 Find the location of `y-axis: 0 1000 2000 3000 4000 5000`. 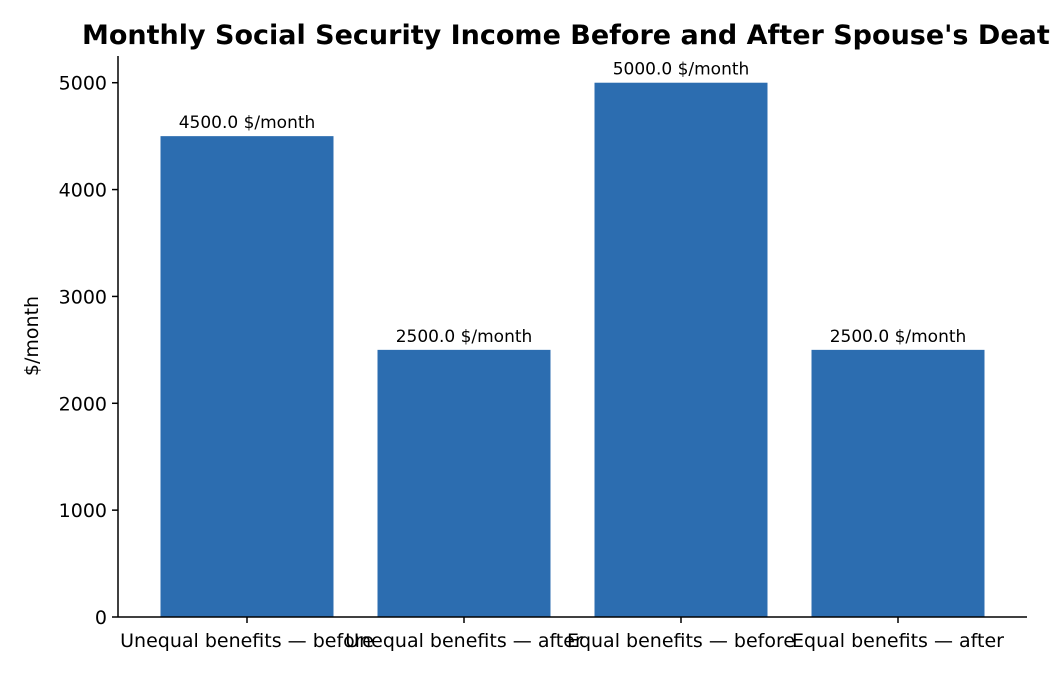

y-axis: 0 1000 2000 3000 4000 5000 is located at coordinates (89, 342).